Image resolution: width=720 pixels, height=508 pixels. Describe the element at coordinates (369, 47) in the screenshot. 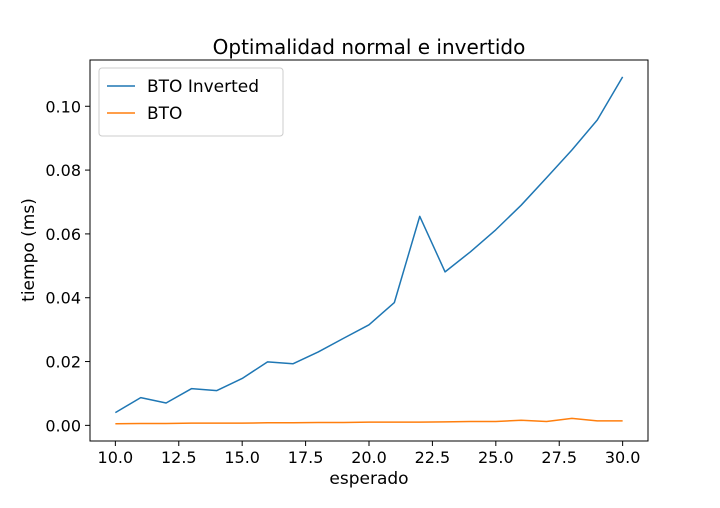

I see `chart-title: Optimalidad normal e invertido` at that location.